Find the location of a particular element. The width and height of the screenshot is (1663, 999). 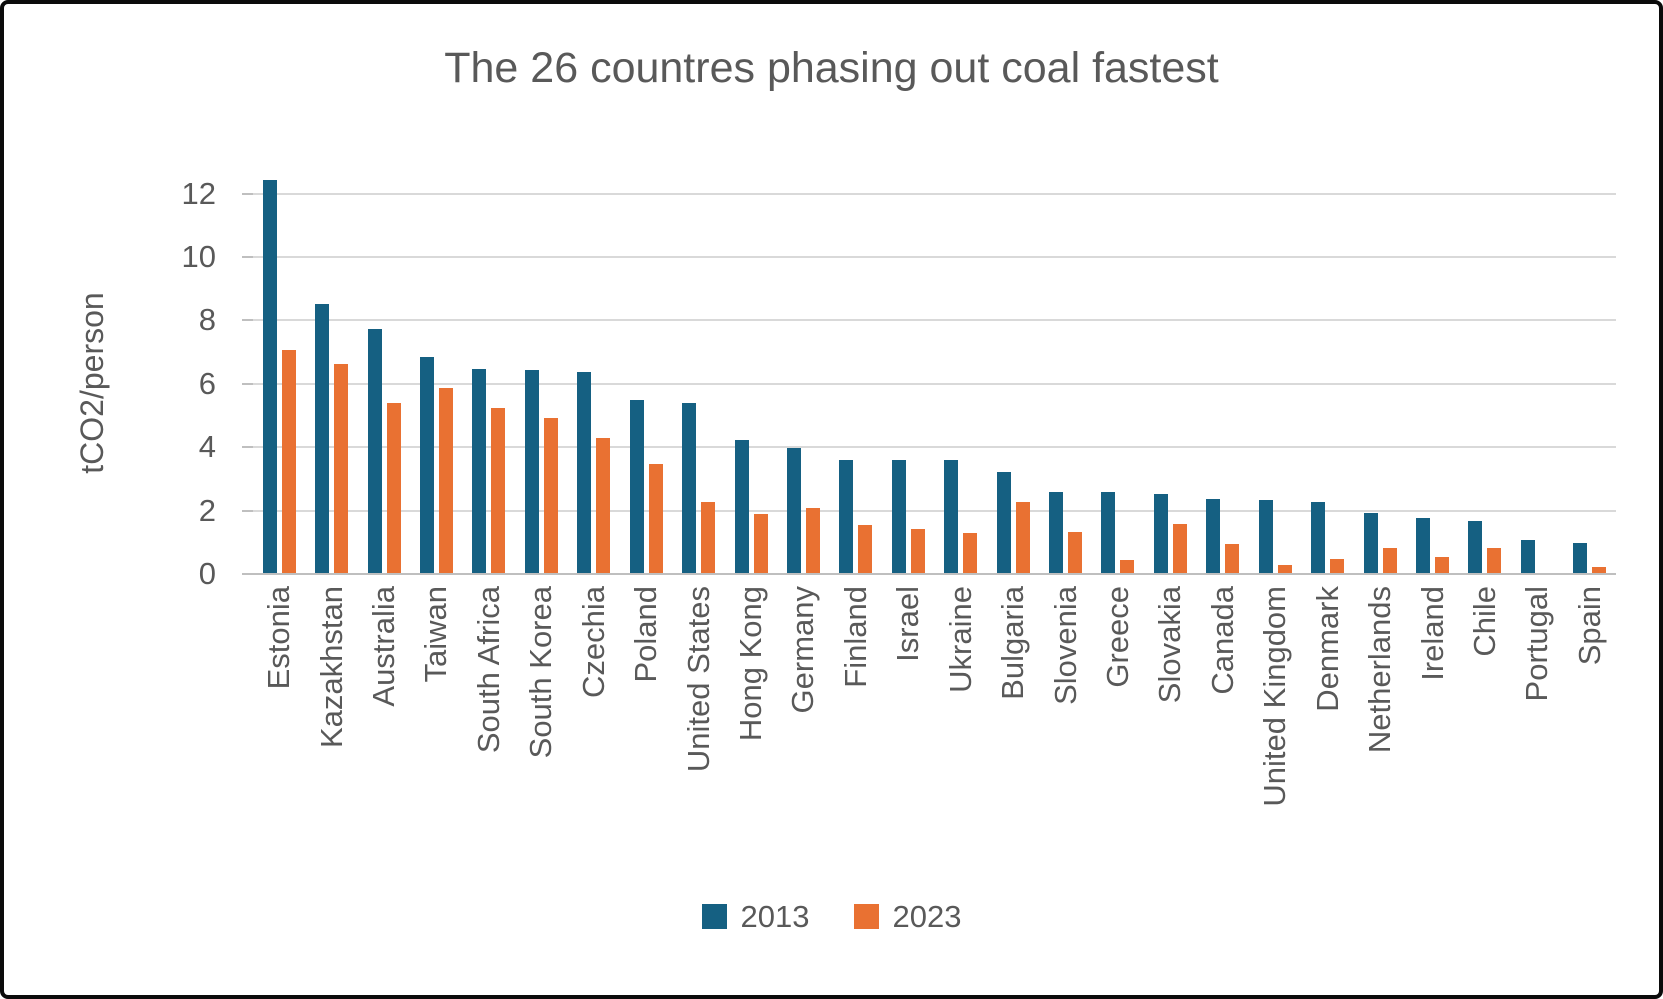

bar-2023-hong-kong is located at coordinates (760, 543).